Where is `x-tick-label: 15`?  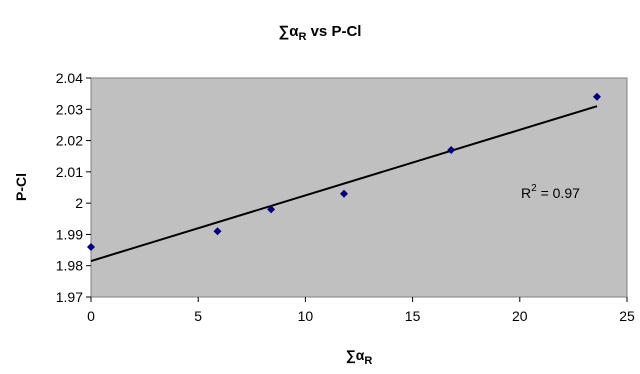
x-tick-label: 15 is located at coordinates (413, 316).